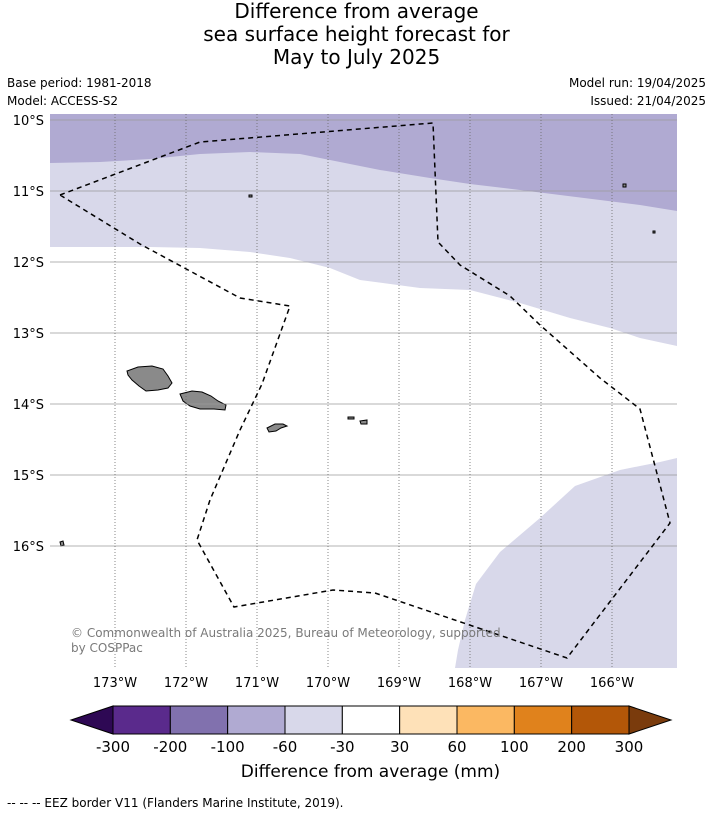 This screenshot has height=816, width=713. What do you see at coordinates (113, 747) in the screenshot?
I see `colorbar-tick-label: -300` at bounding box center [113, 747].